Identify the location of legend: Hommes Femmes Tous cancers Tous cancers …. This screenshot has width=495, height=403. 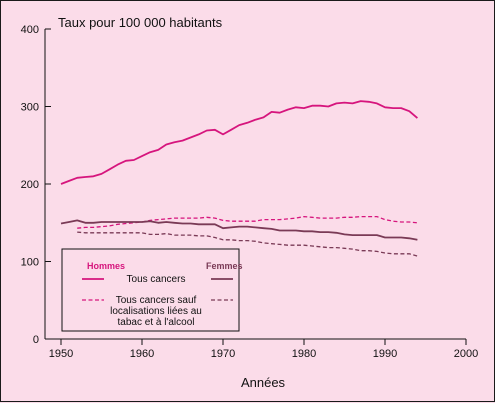
(152, 290).